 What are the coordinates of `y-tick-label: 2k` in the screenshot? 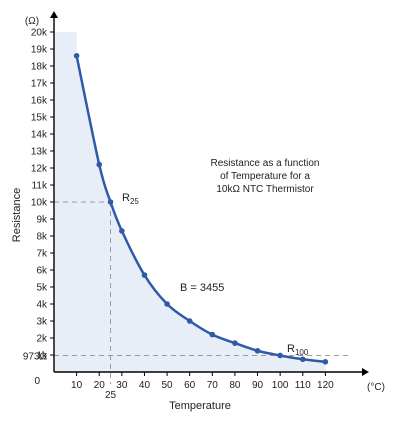 It's located at (42, 339).